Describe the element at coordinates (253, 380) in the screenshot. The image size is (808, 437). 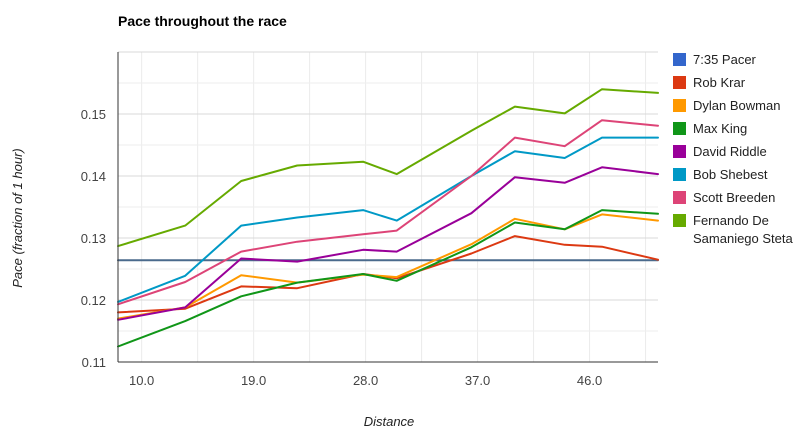
I see `x-tick-label: 19.0` at that location.